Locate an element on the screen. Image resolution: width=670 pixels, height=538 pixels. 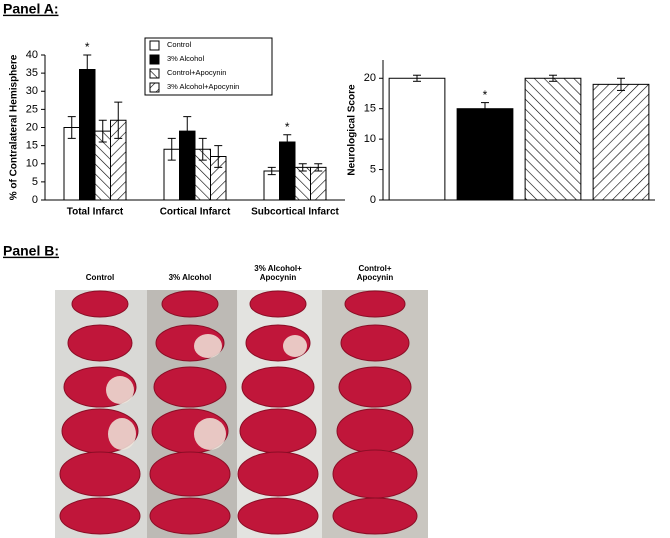
legend-label: Control is located at coordinates (179, 44).